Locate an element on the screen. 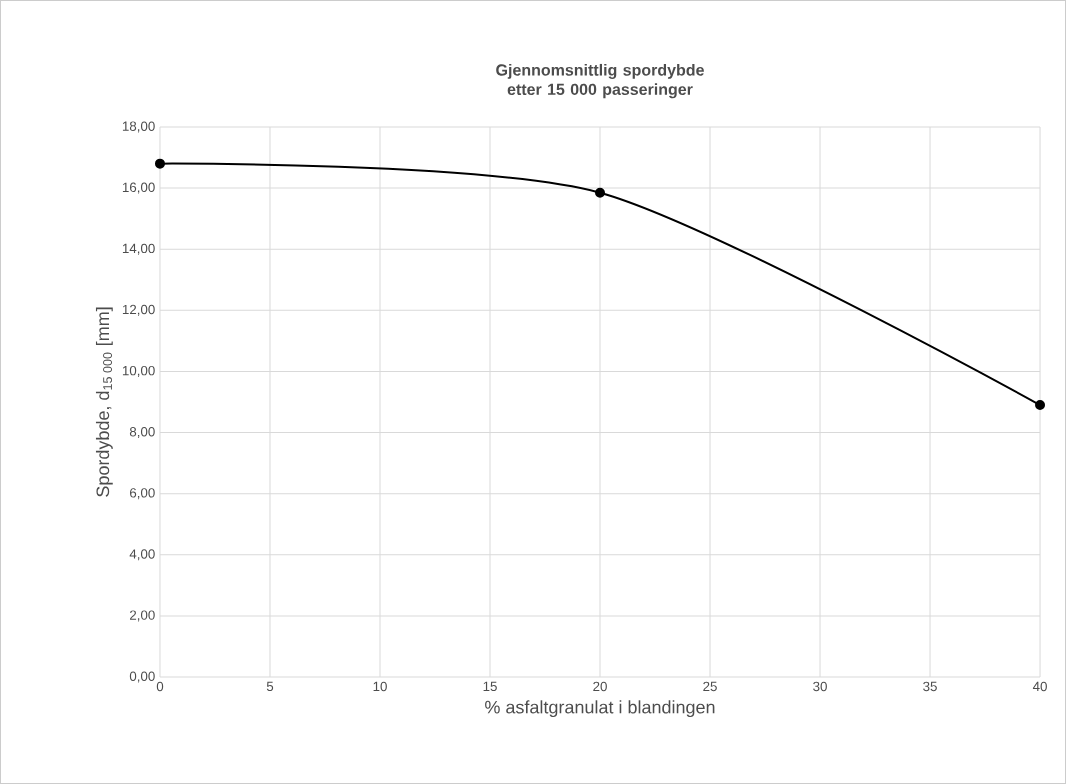 Image resolution: width=1066 pixels, height=784 pixels. y-tick-label: 16,00 is located at coordinates (138, 188).